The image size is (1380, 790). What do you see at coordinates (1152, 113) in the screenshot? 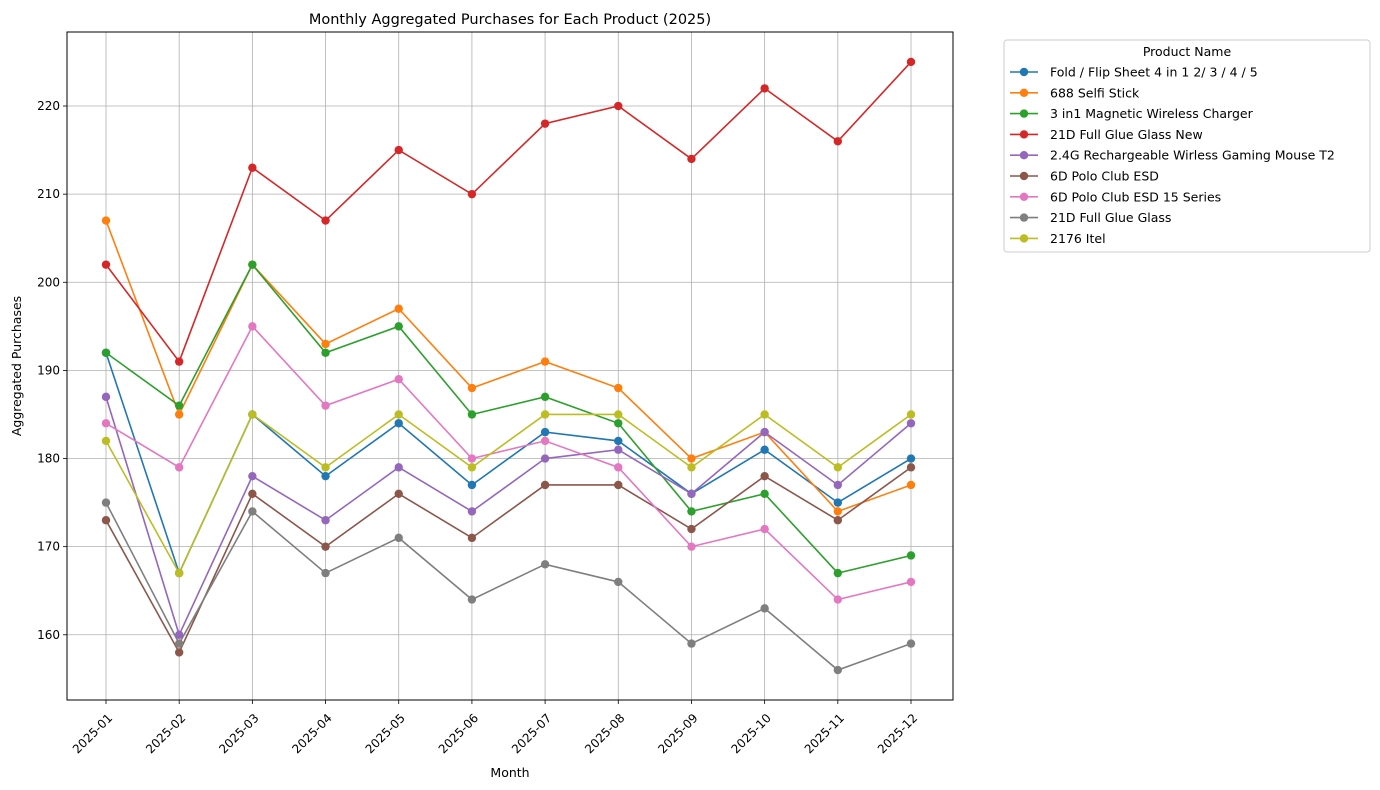
I see `legend-label: 3 in1 Magnetic Wireless Charger` at bounding box center [1152, 113].